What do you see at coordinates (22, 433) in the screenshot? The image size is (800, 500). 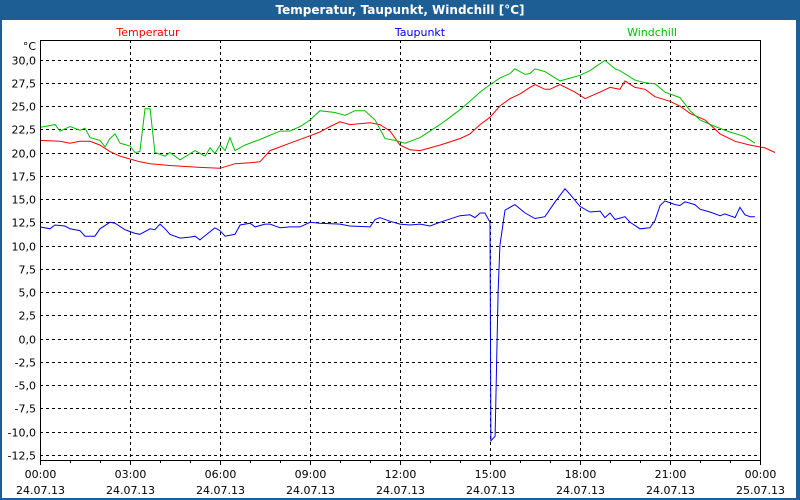 I see `y-tick-label: -10,0` at bounding box center [22, 433].